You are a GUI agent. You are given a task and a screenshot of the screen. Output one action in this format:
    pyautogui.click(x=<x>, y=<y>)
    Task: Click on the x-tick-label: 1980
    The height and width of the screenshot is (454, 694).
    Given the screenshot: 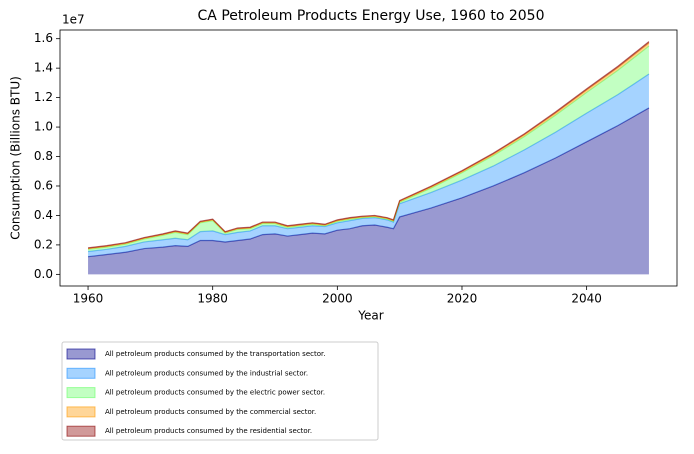 What is the action you would take?
    pyautogui.click(x=212, y=299)
    